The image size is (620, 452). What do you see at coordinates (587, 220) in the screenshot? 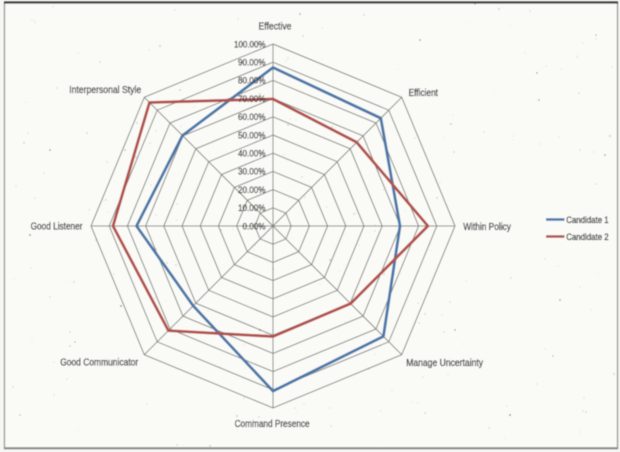
I see `svg-text: Candidate 1` at bounding box center [587, 220].